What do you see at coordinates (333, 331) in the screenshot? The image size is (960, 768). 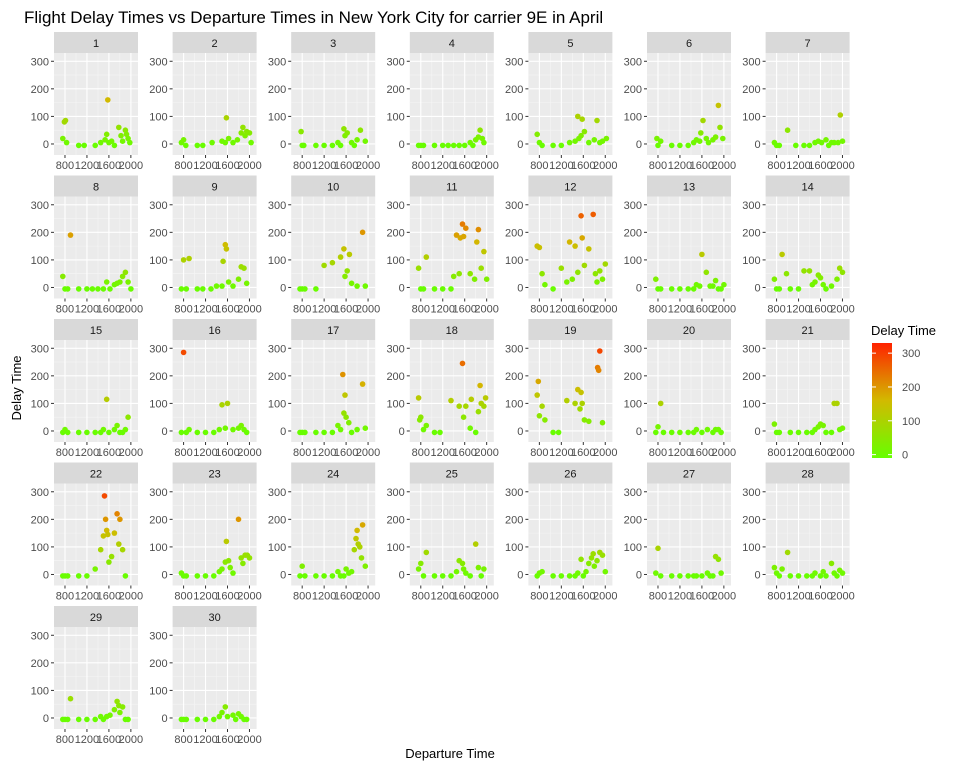 I see `facet-label: 17` at bounding box center [333, 331].